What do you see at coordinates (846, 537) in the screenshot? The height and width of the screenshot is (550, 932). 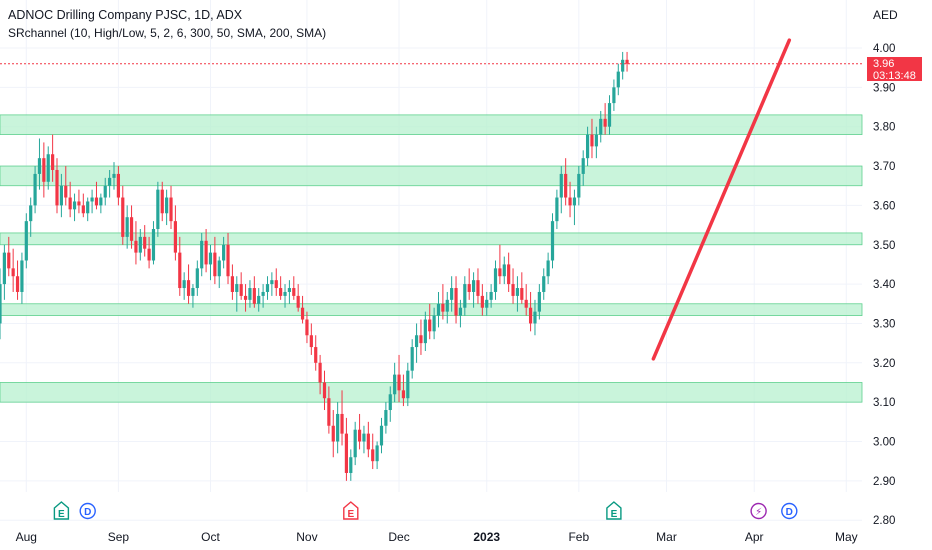 I see `time-tick-label: May` at bounding box center [846, 537].